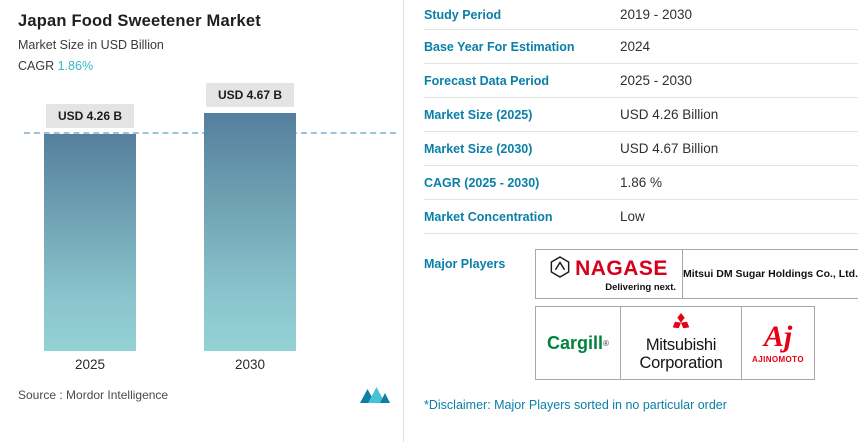 The height and width of the screenshot is (442, 858). I want to click on table-row-study-period: Study Period 2019 - 2030, so click(641, 15).